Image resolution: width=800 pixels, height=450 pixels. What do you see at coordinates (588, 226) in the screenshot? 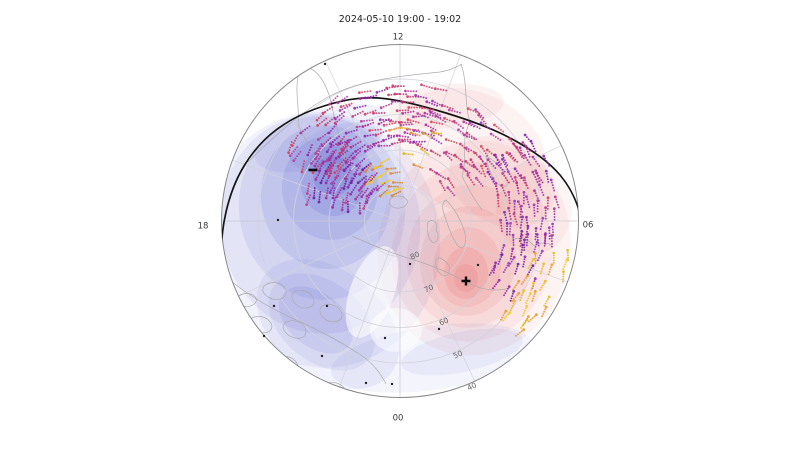
I see `mlt-label-06: 06` at bounding box center [588, 226].